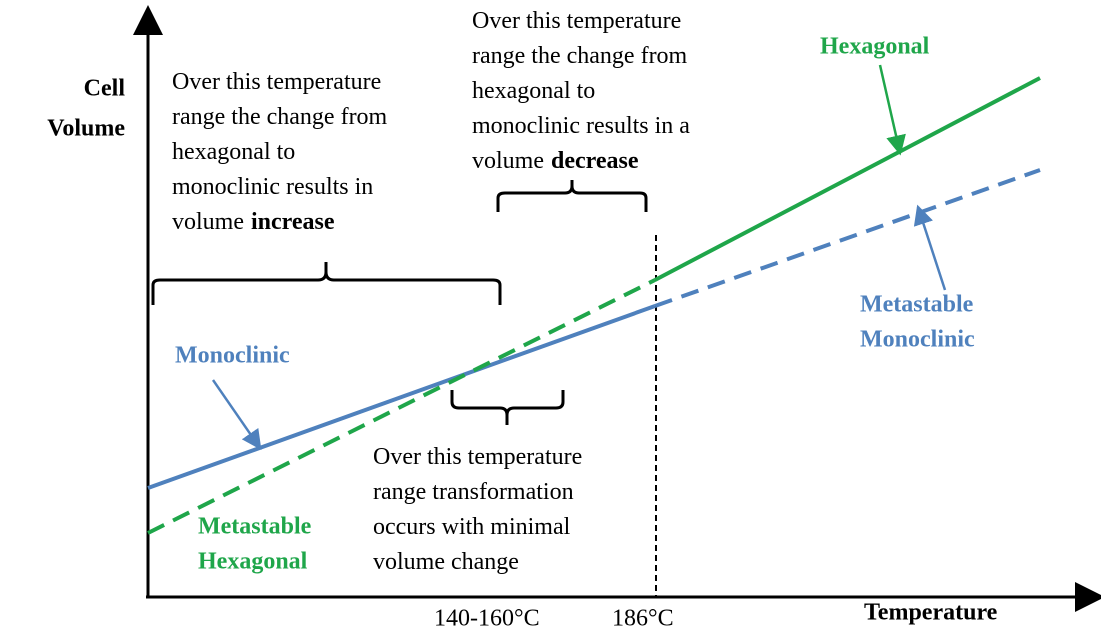  What do you see at coordinates (847, 238) in the screenshot?
I see `metastable-monoclinic-line` at bounding box center [847, 238].